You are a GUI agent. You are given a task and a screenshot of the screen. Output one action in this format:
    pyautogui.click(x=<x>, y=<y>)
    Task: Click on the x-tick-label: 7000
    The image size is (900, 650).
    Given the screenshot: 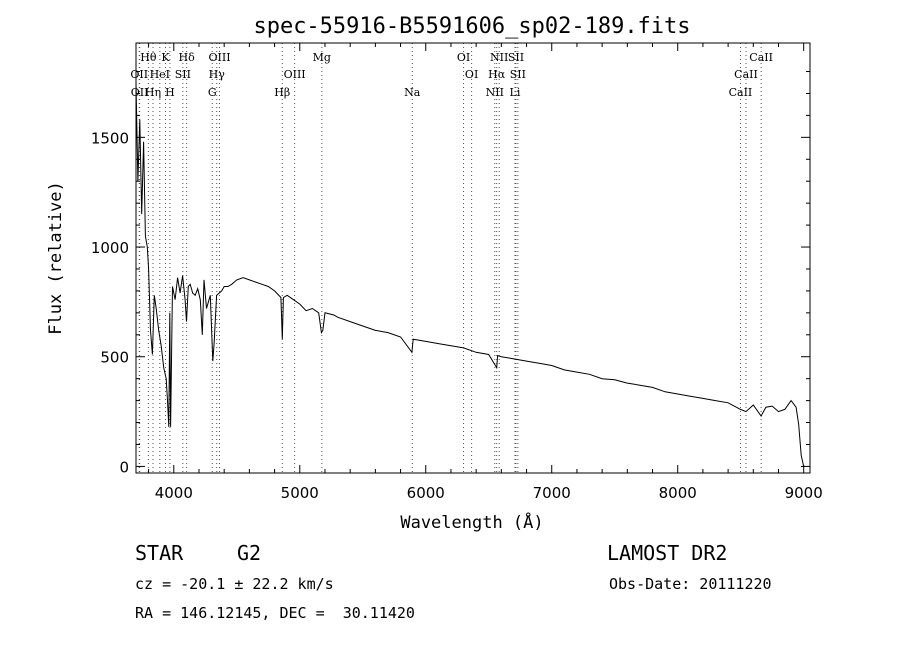 What is the action you would take?
    pyautogui.click(x=552, y=493)
    